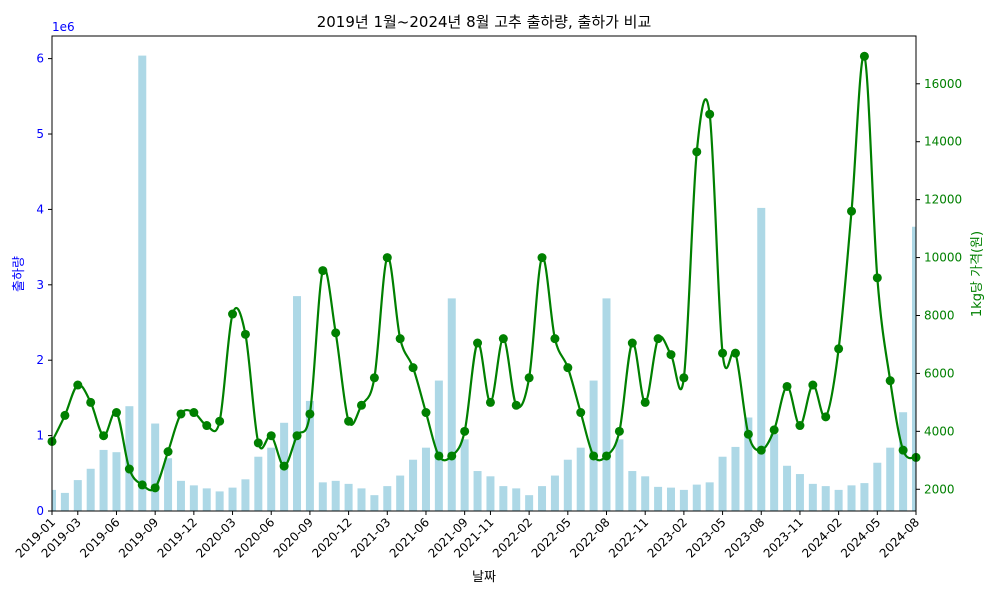 Image resolution: width=1000 pixels, height=600 pixels. What do you see at coordinates (943, 200) in the screenshot?
I see `y-right-tick-label: 12000` at bounding box center [943, 200].